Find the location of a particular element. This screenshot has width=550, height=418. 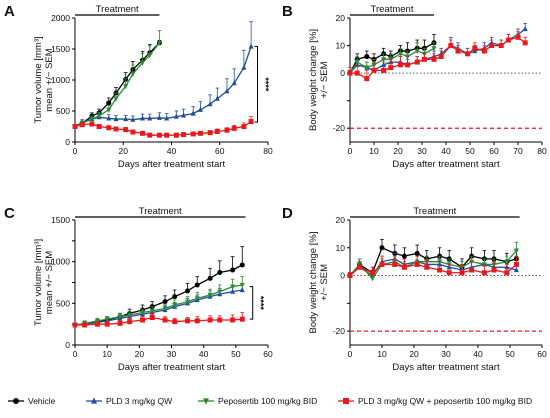

panel-d-x-tick-label: 50 is located at coordinates (510, 354).